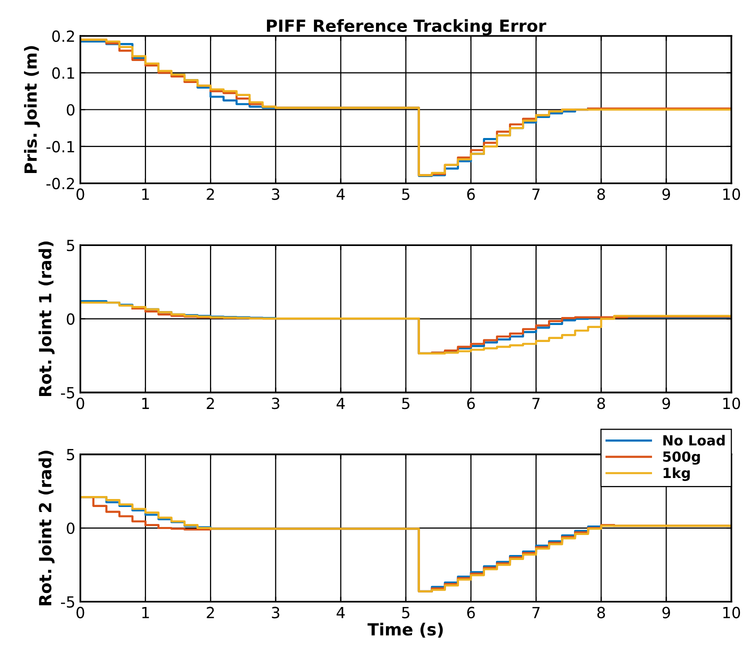 The image size is (744, 654). Describe the element at coordinates (694, 440) in the screenshot. I see `legend-label: No Load` at that location.